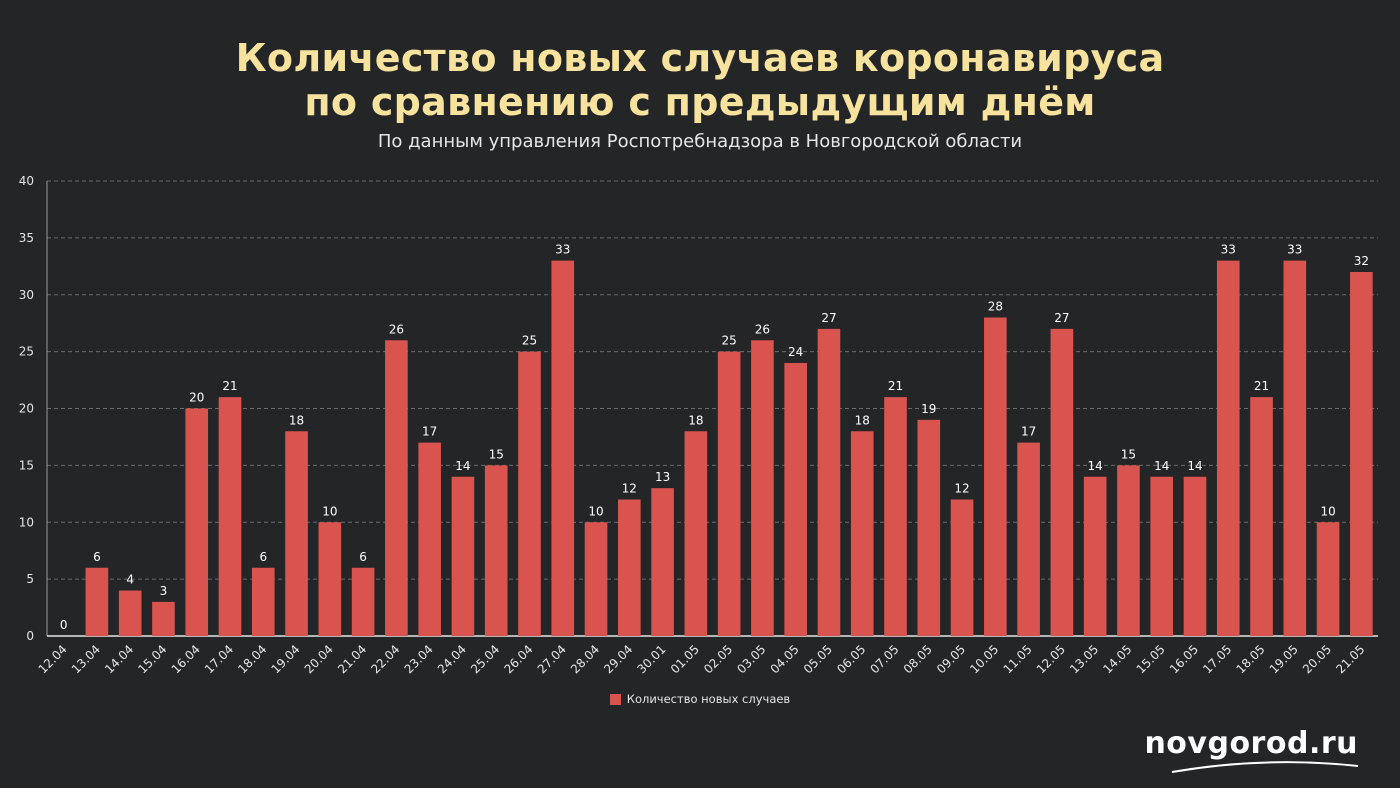 The width and height of the screenshot is (1400, 788). What do you see at coordinates (186, 659) in the screenshot?
I see `x-tick-label: 16.04` at bounding box center [186, 659].